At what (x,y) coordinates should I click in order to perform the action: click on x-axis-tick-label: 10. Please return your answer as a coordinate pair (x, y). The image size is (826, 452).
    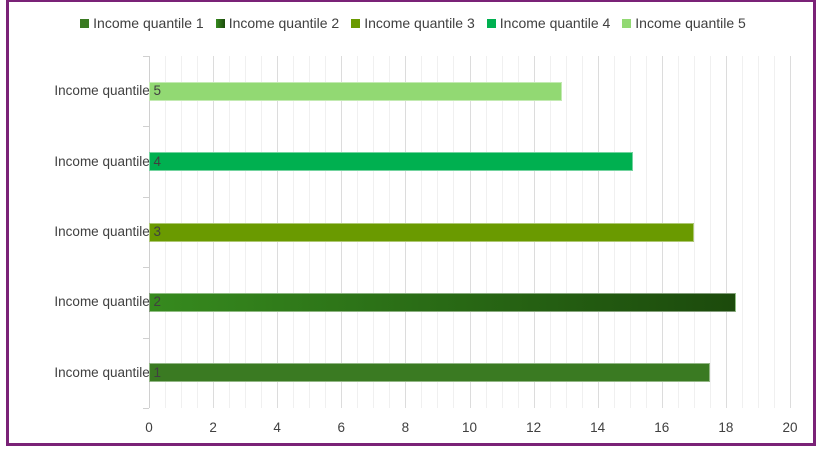
    Looking at the image, I should click on (469, 427).